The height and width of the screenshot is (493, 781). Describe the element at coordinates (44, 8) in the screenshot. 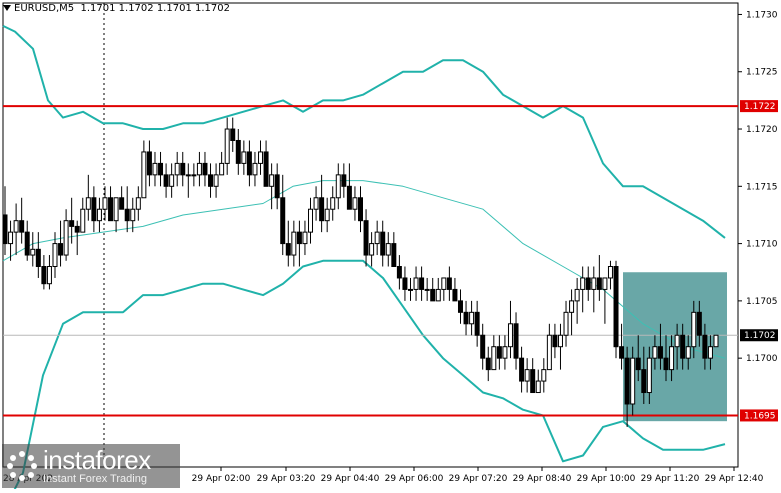

I see `symbol-label: EURUSD,M5` at that location.